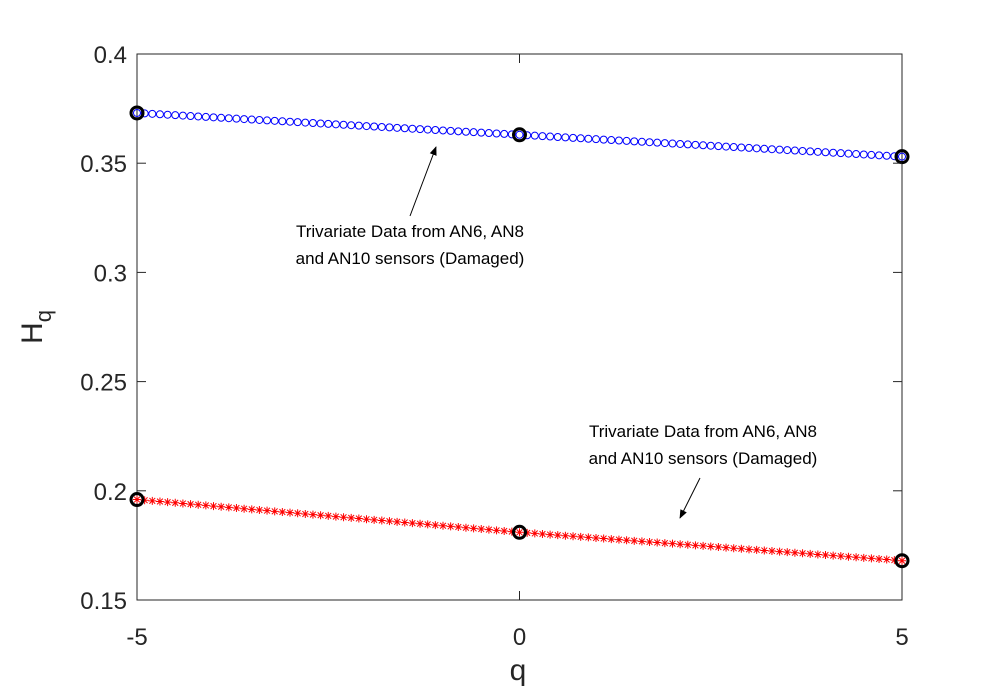 This screenshot has height=696, width=997. Describe the element at coordinates (103, 164) in the screenshot. I see `y-tick-label: 0.35` at that location.